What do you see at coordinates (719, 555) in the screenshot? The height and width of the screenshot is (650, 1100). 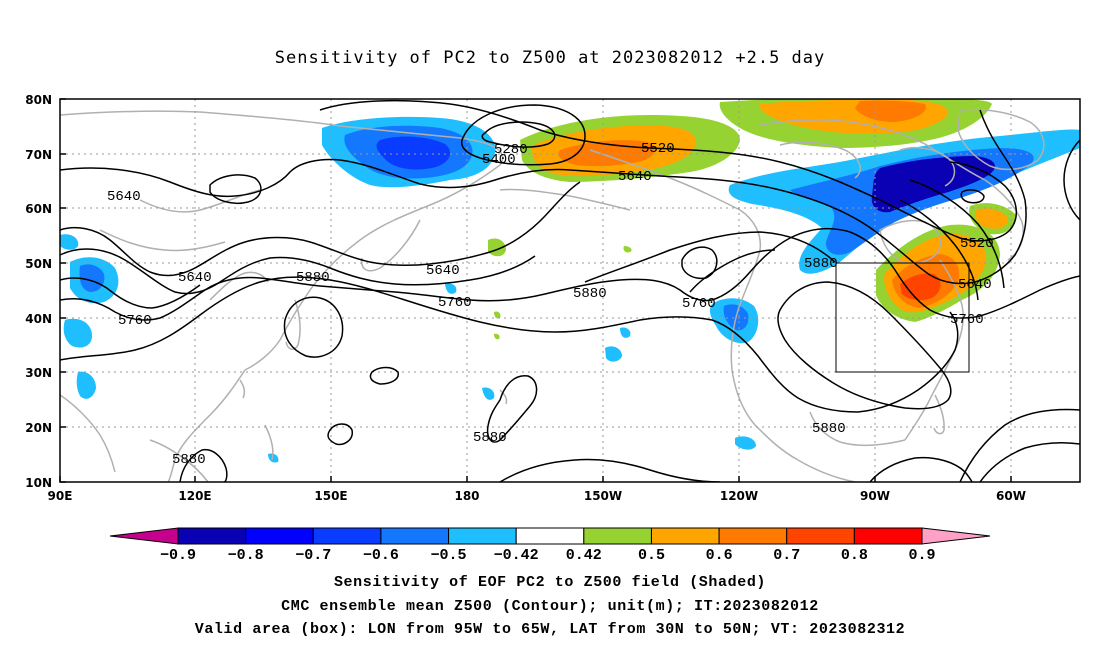 I see `colorbar-label: 0.6` at bounding box center [719, 555].